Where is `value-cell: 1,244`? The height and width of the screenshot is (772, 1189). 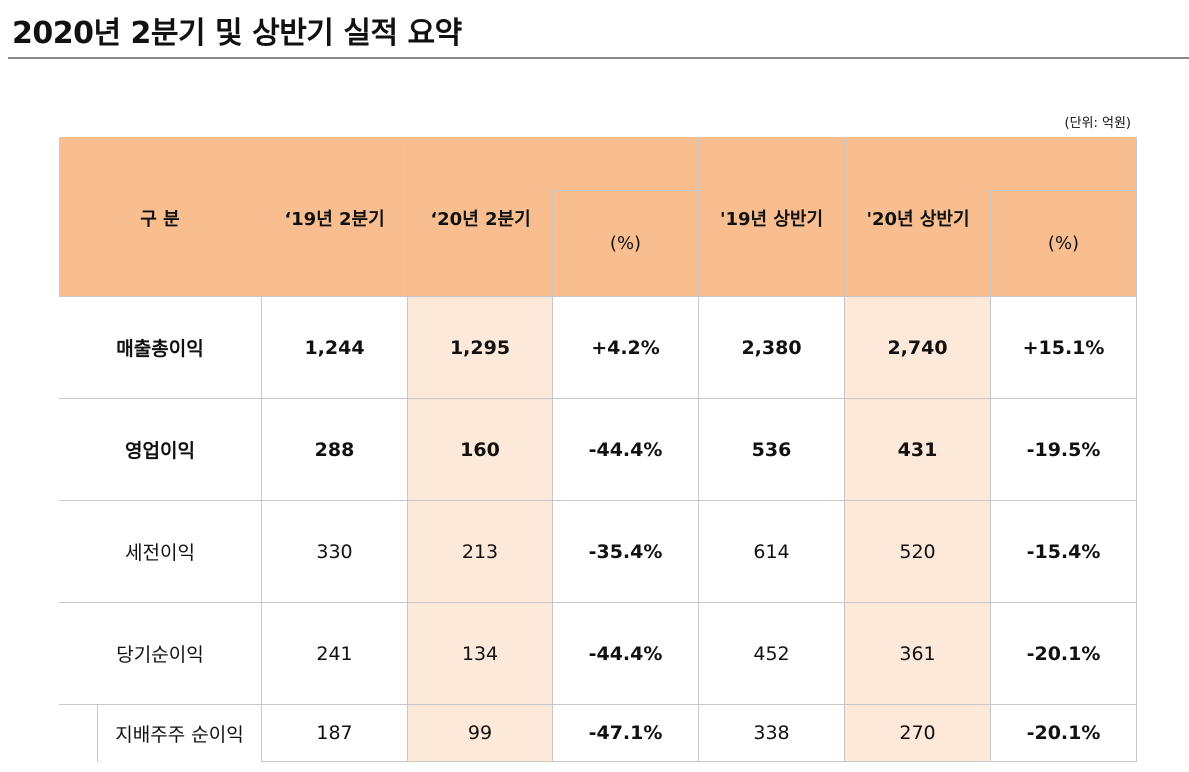
value-cell: 1,244 is located at coordinates (335, 348).